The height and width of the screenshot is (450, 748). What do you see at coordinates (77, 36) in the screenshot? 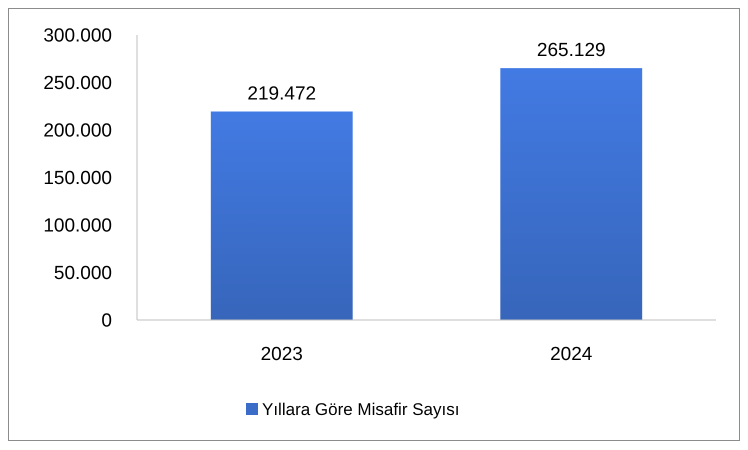
I see `y-tick-label: 300.000` at bounding box center [77, 36].